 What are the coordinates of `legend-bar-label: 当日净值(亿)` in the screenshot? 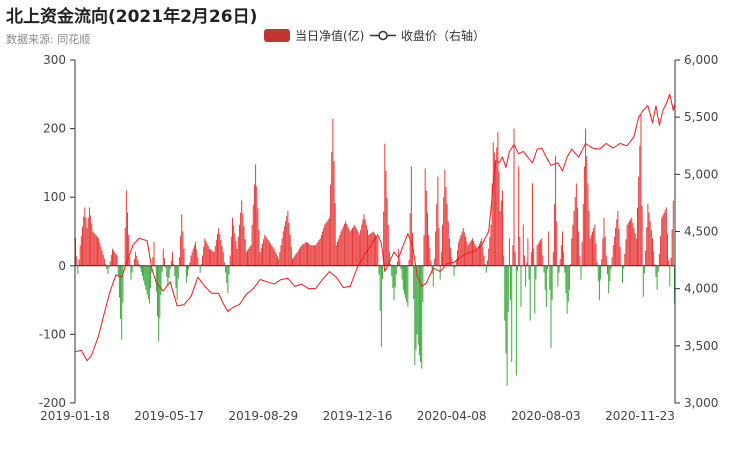 It's located at (329, 35).